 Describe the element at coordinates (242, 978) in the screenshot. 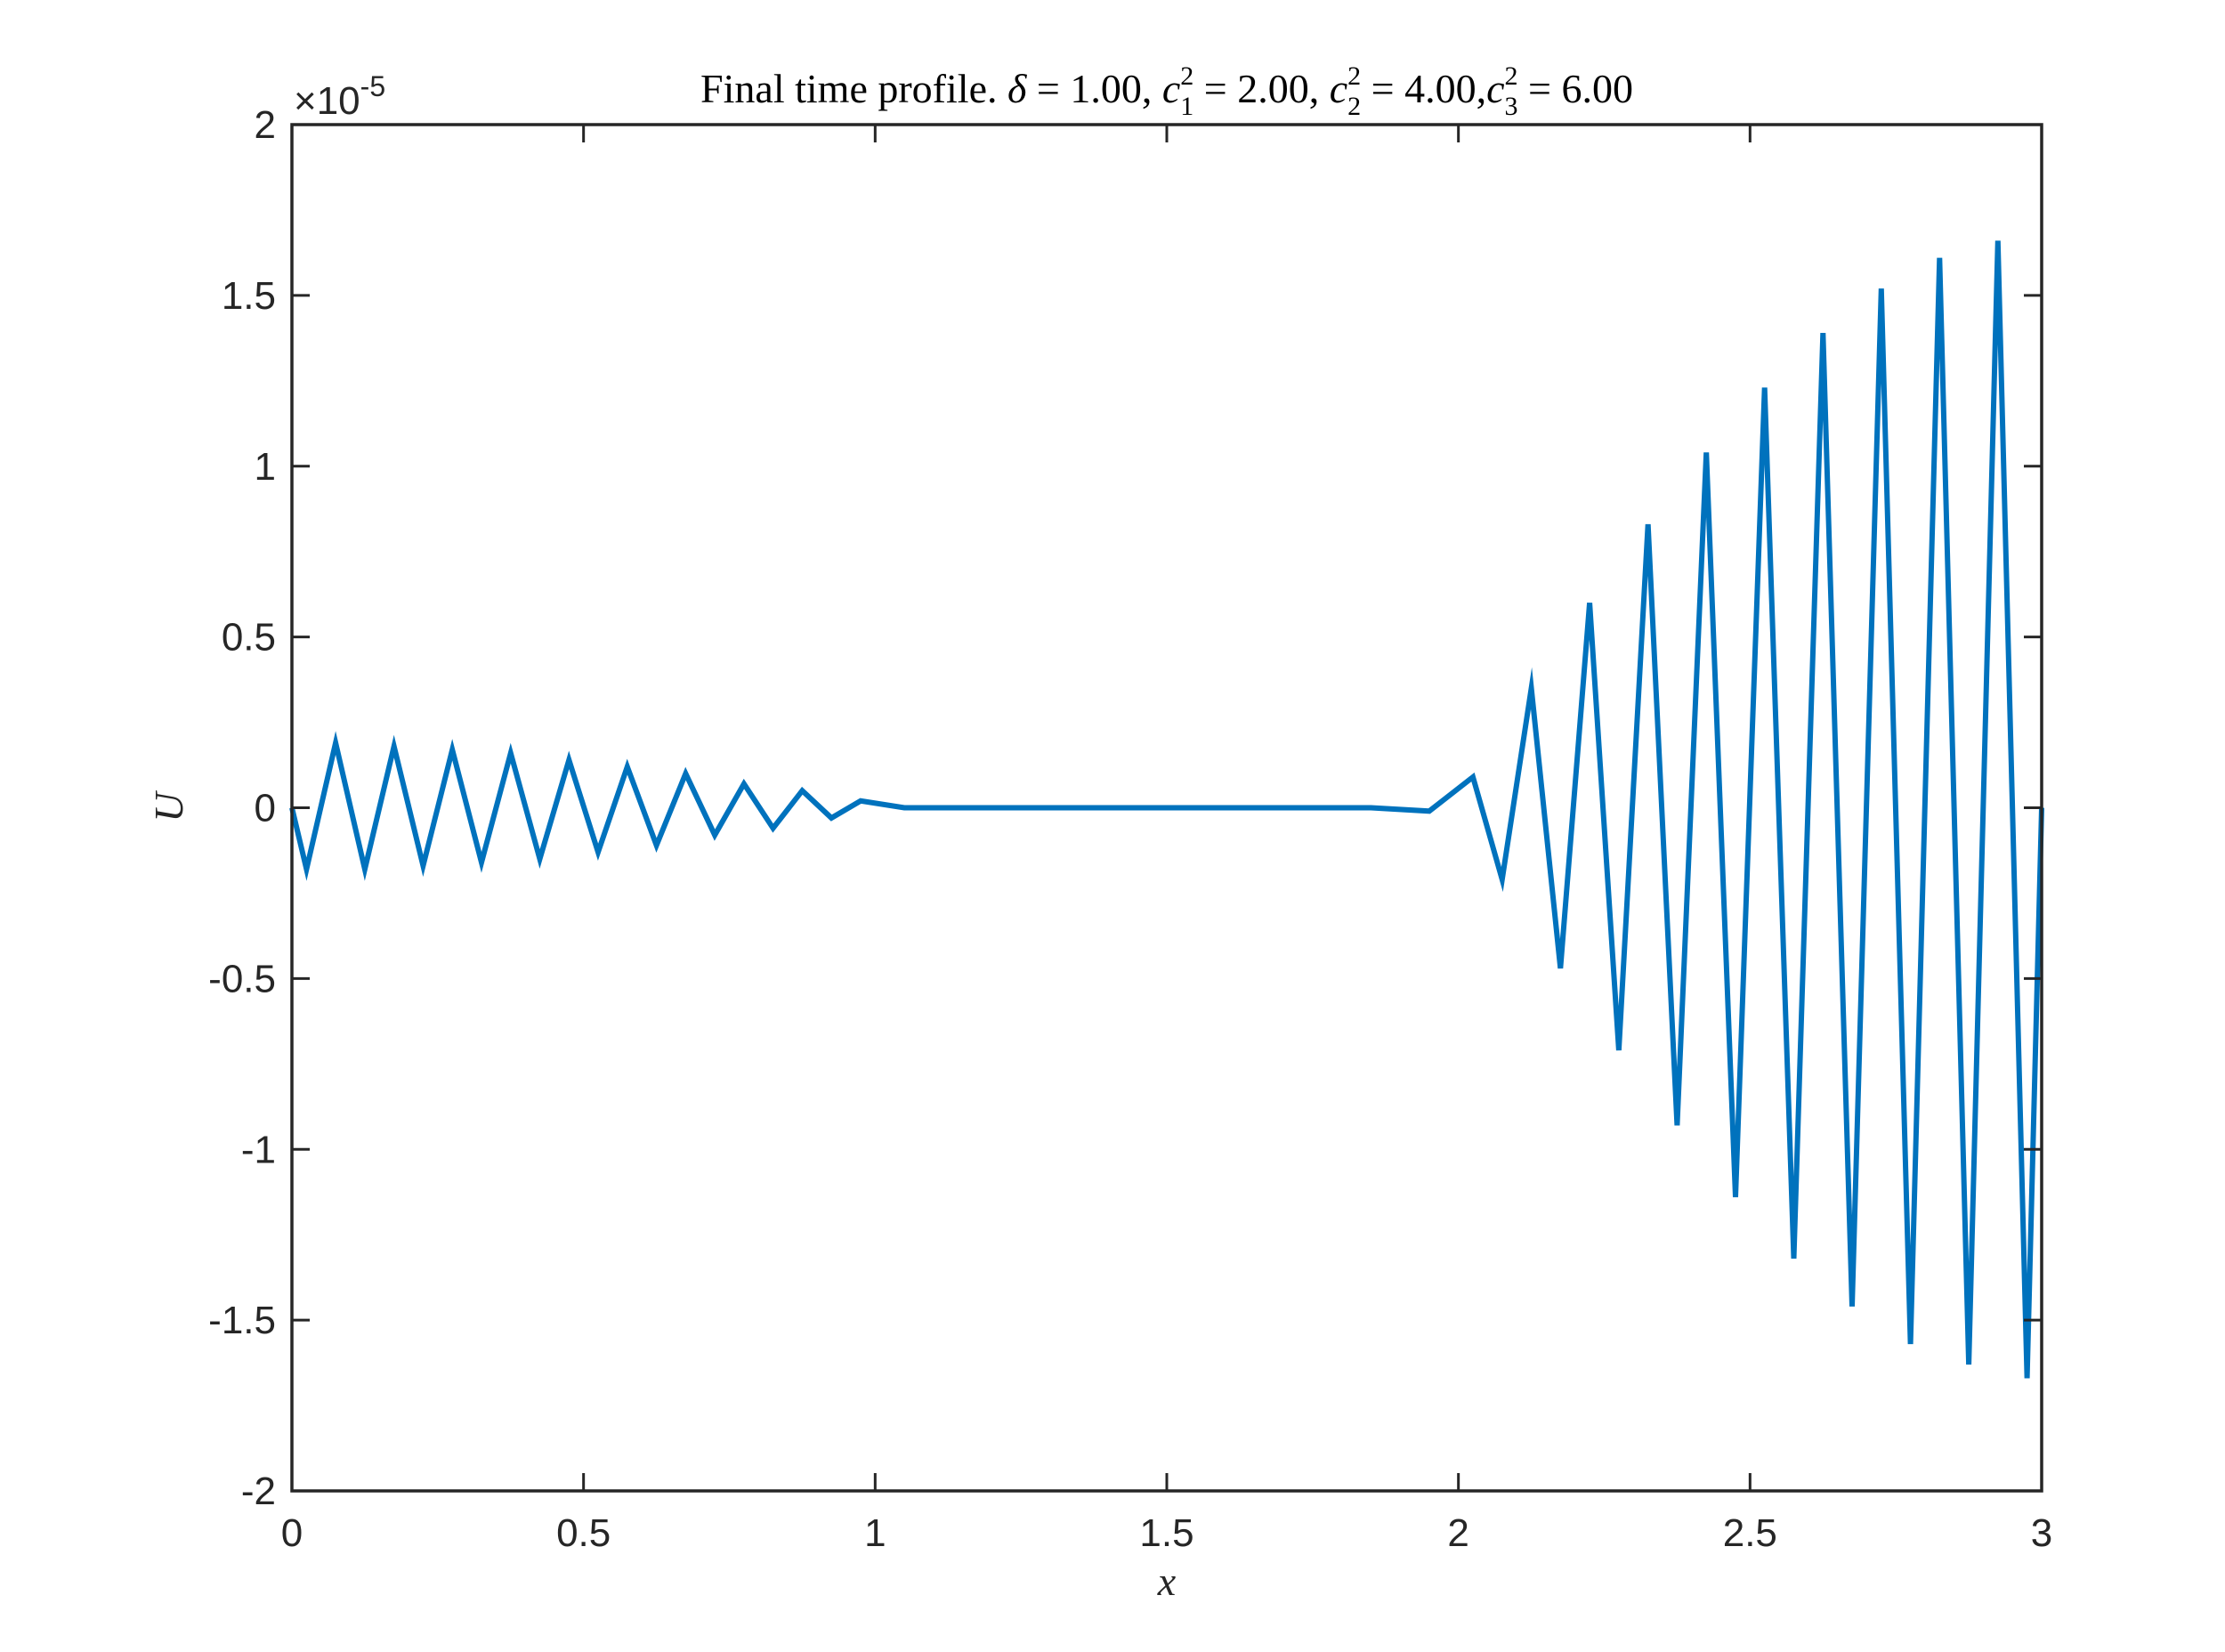

I see `y-tick-label-3: -0.5` at that location.